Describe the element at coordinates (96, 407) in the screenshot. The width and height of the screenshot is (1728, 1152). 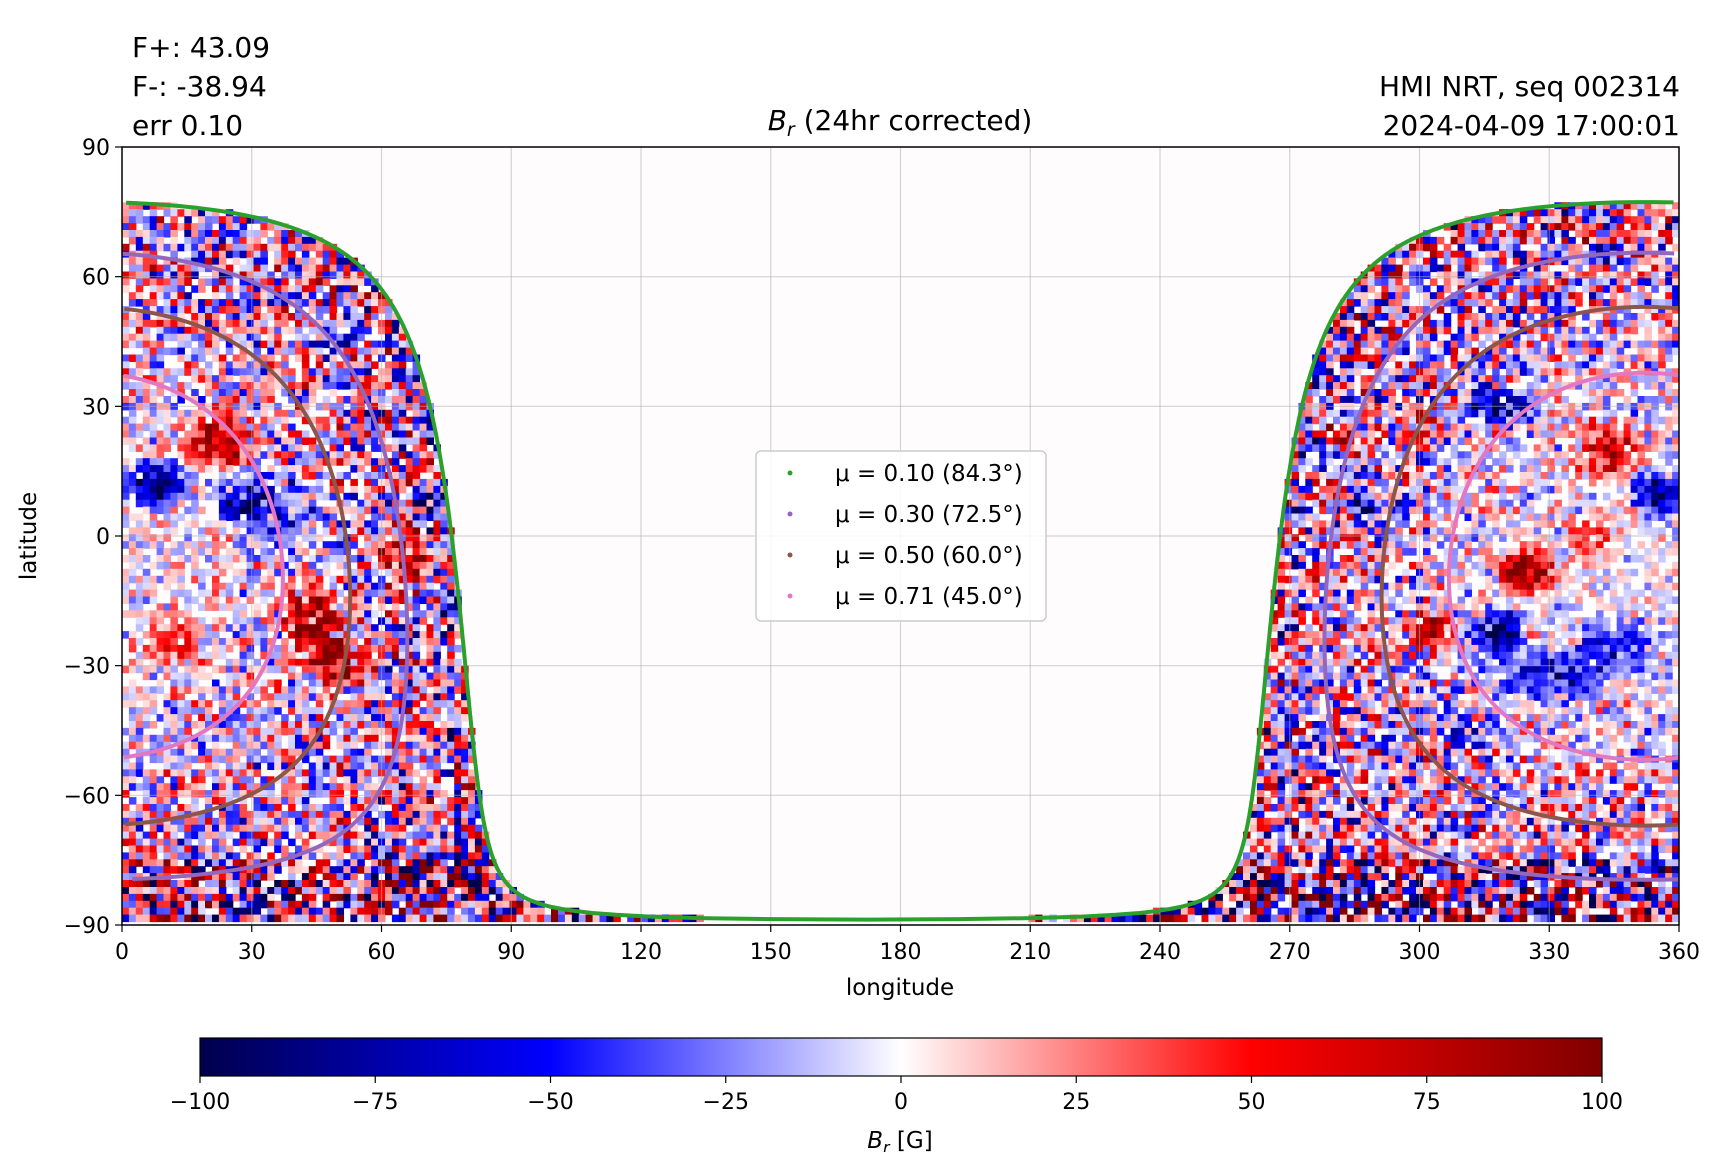
I see `y-tick-label-4: 30` at that location.